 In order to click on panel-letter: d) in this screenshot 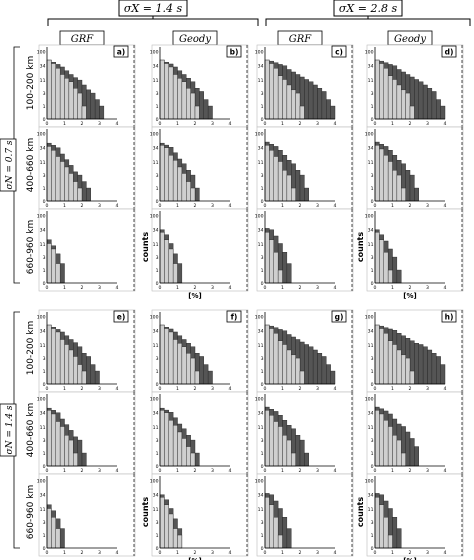, I will do `click(449, 52)`.